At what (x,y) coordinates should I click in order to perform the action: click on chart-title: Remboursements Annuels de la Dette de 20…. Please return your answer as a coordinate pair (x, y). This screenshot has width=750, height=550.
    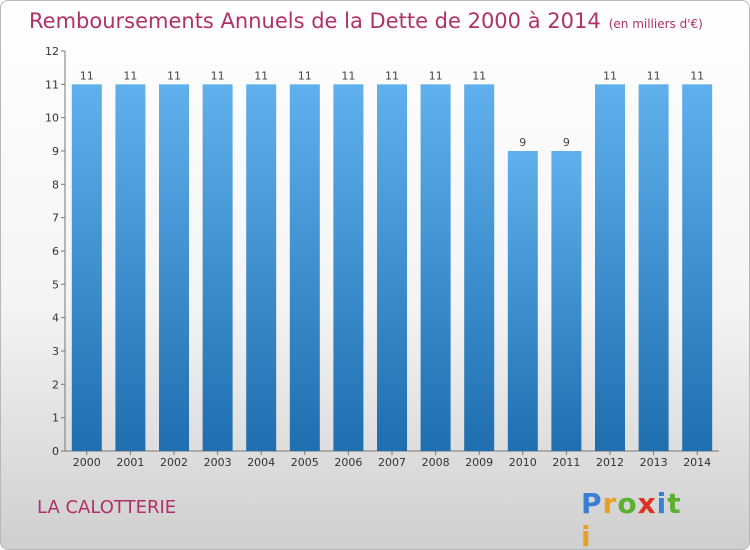
    Looking at the image, I should click on (366, 21).